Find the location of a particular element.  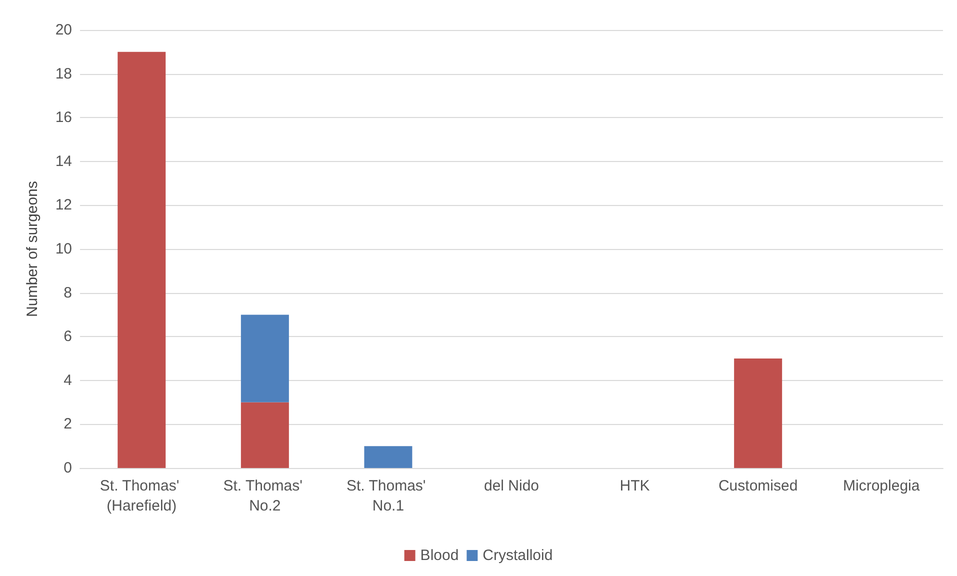

legend-label: Crystalloid is located at coordinates (517, 555).